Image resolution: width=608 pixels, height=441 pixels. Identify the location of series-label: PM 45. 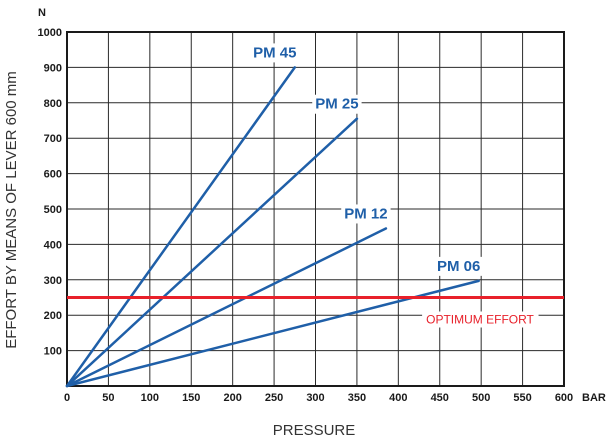
(274, 52).